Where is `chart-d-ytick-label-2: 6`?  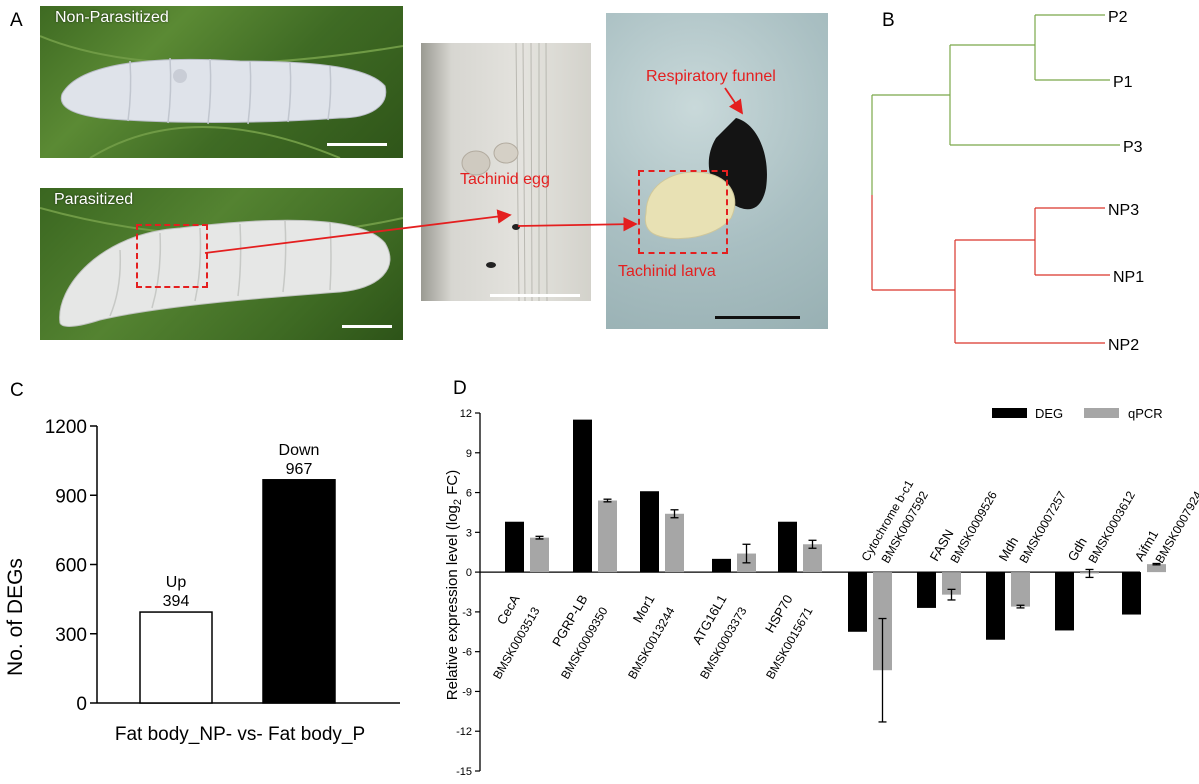 chart-d-ytick-label-2: 6 is located at coordinates (469, 494).